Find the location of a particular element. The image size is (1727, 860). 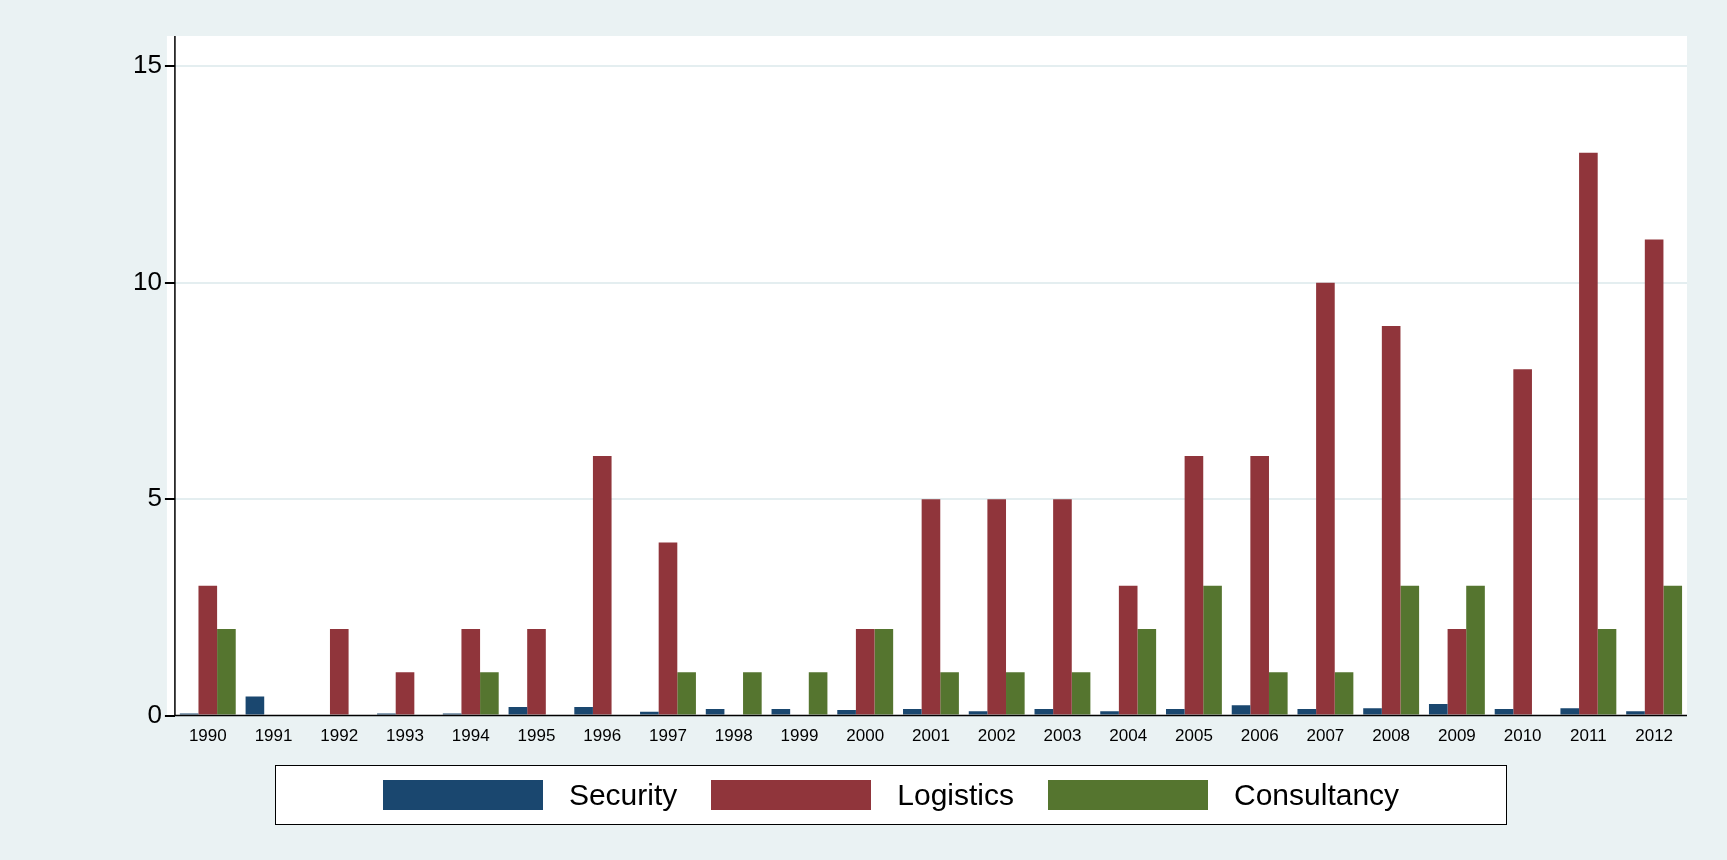

x-tick-label: 2001 is located at coordinates (931, 736).